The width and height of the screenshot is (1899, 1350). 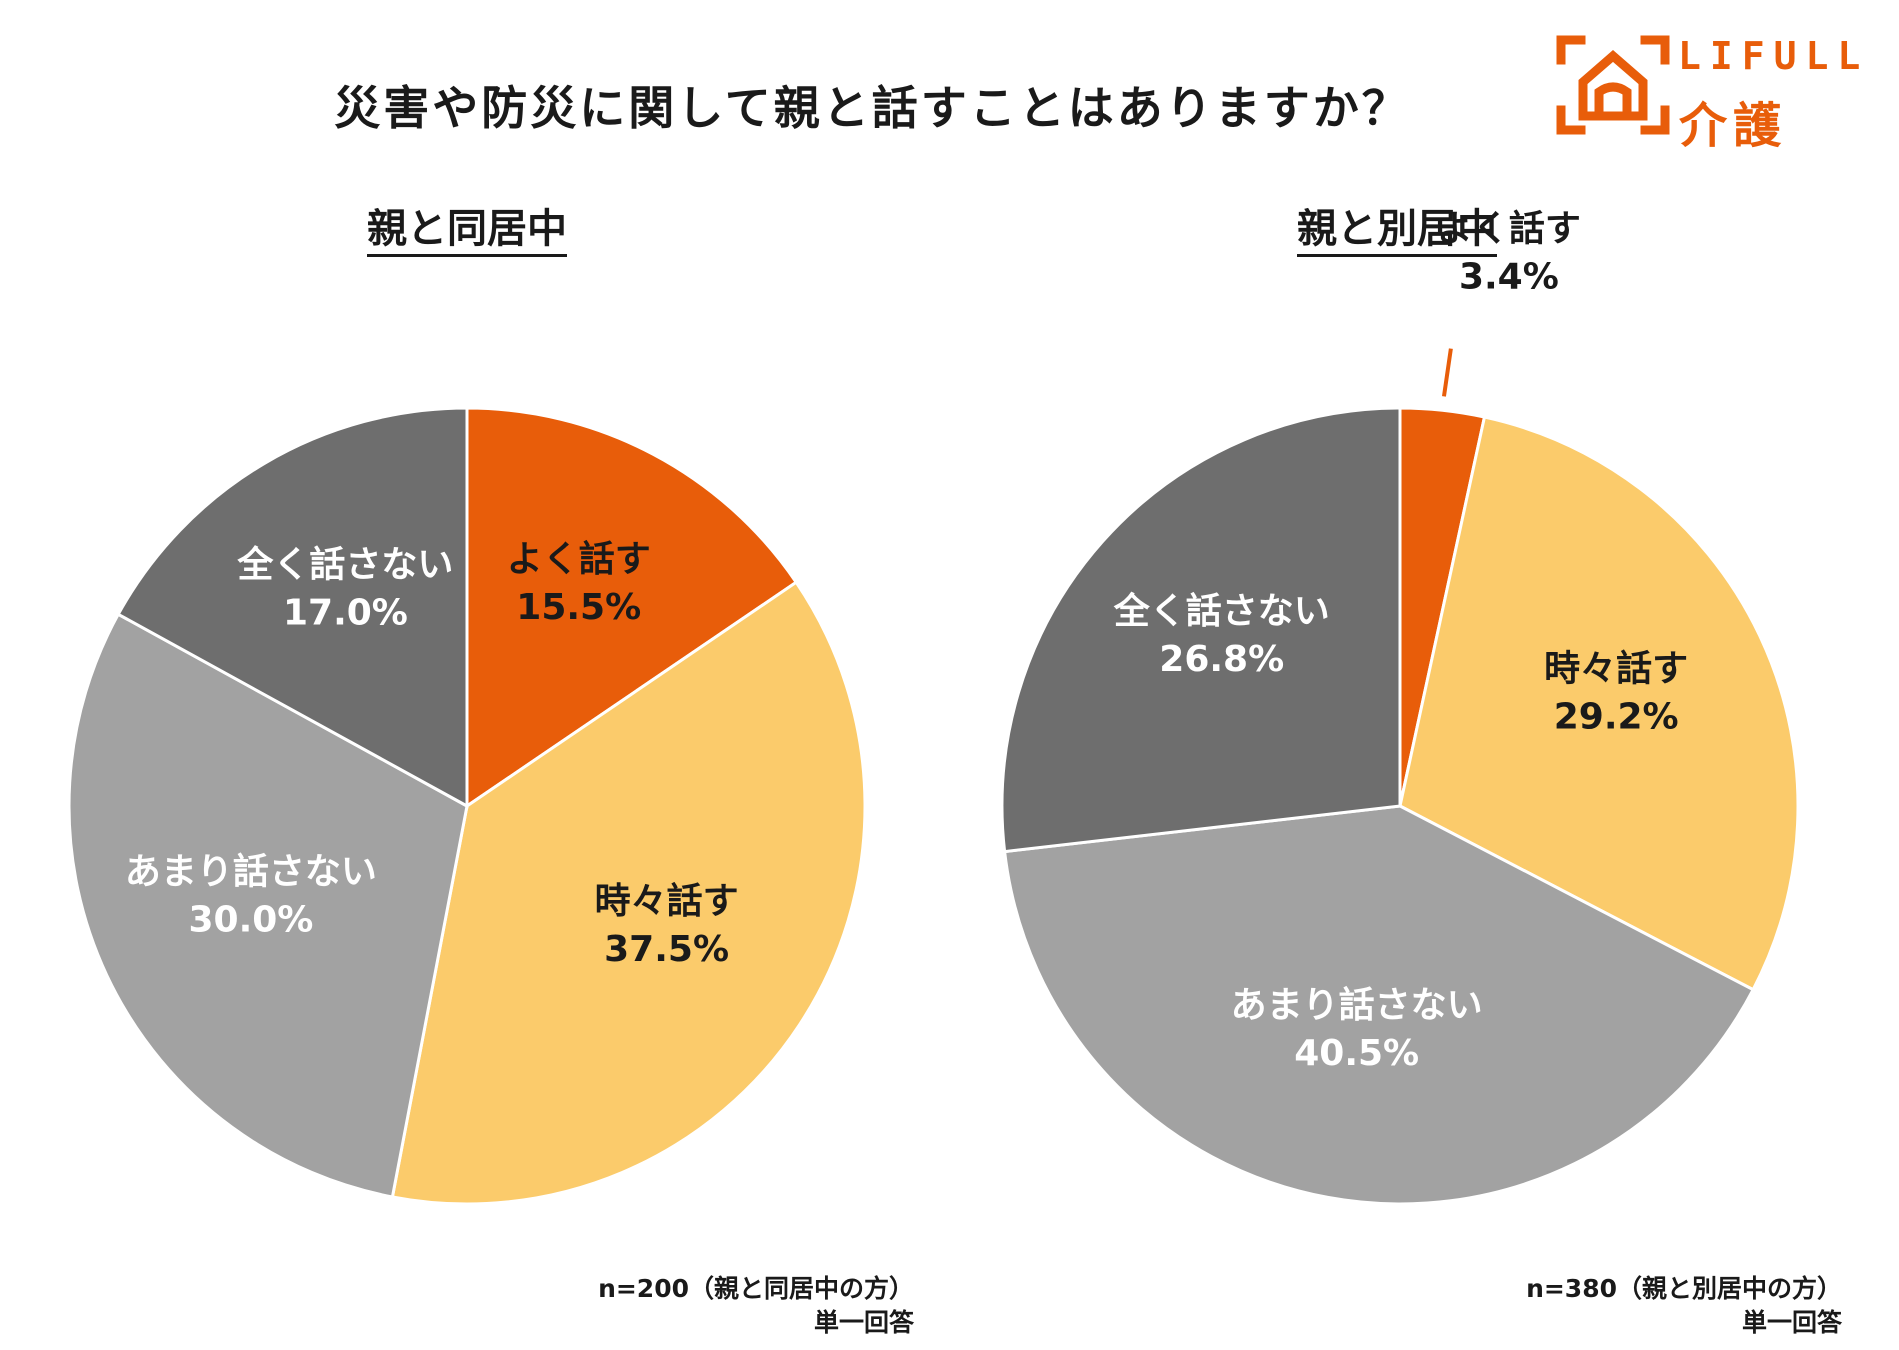 What do you see at coordinates (1221, 611) in the screenshot?
I see `living-apart-slice-3-label: 全く話さない` at bounding box center [1221, 611].